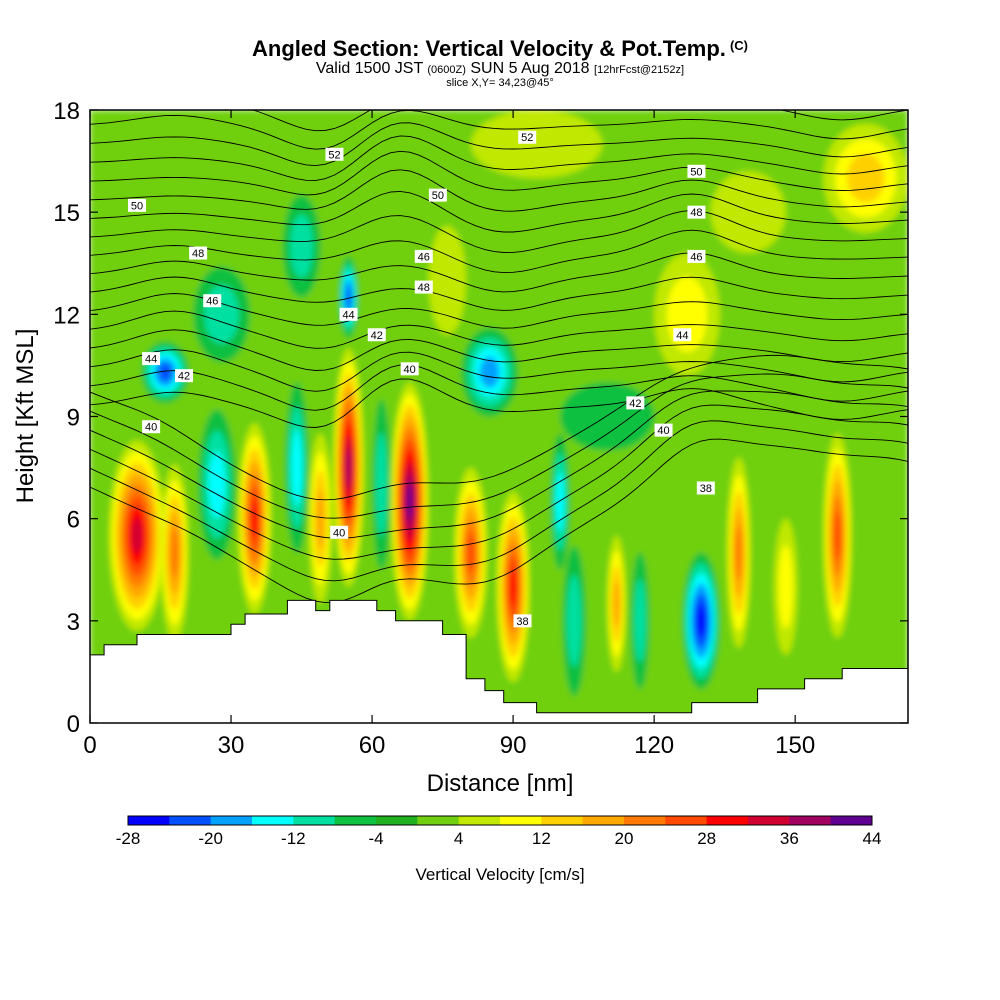  I want to click on y-tick-label: 18, so click(66, 111).